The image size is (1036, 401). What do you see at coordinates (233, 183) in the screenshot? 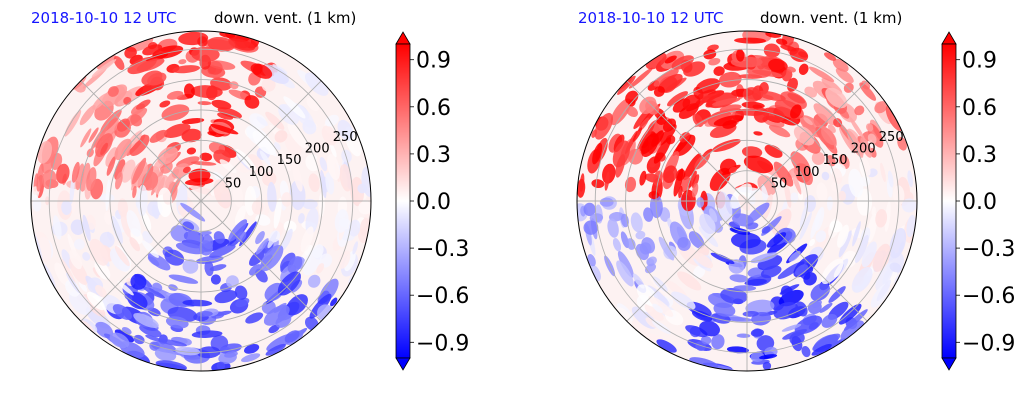
I see `radial-tick-label: 50` at bounding box center [233, 183].